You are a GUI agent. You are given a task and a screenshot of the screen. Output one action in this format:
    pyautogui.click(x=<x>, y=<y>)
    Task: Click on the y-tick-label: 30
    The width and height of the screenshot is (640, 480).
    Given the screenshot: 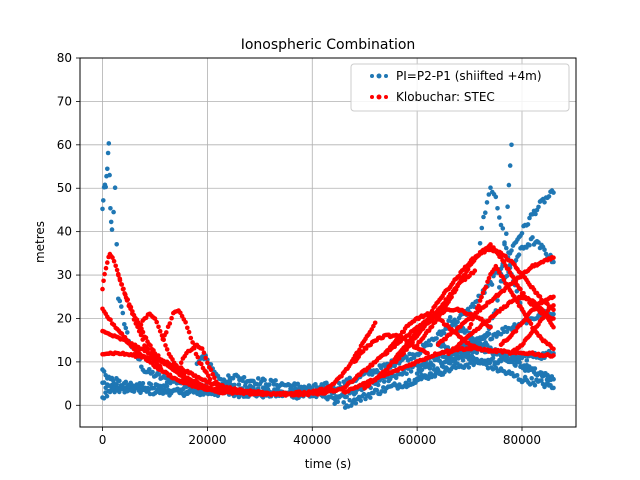 What is the action you would take?
    pyautogui.click(x=64, y=275)
    